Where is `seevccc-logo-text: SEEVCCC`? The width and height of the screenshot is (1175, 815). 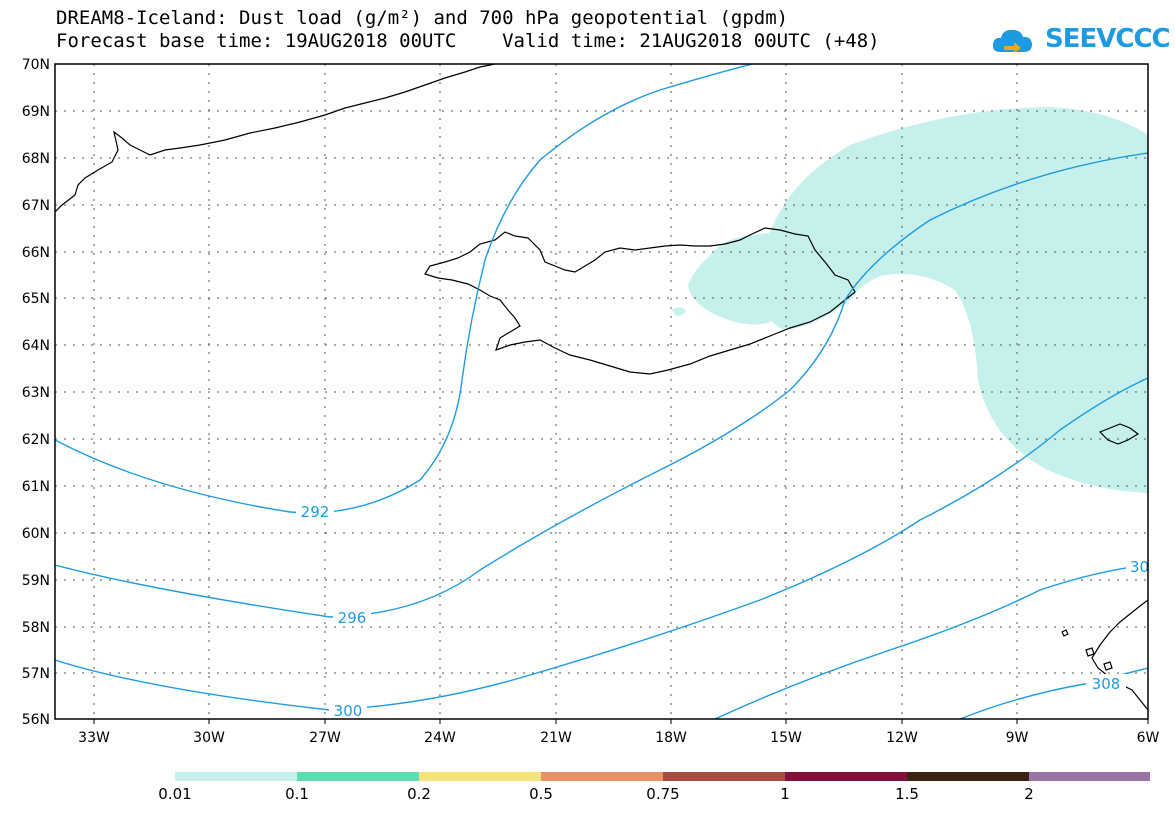 seevccc-logo-text: SEEVCCC is located at coordinates (1108, 39).